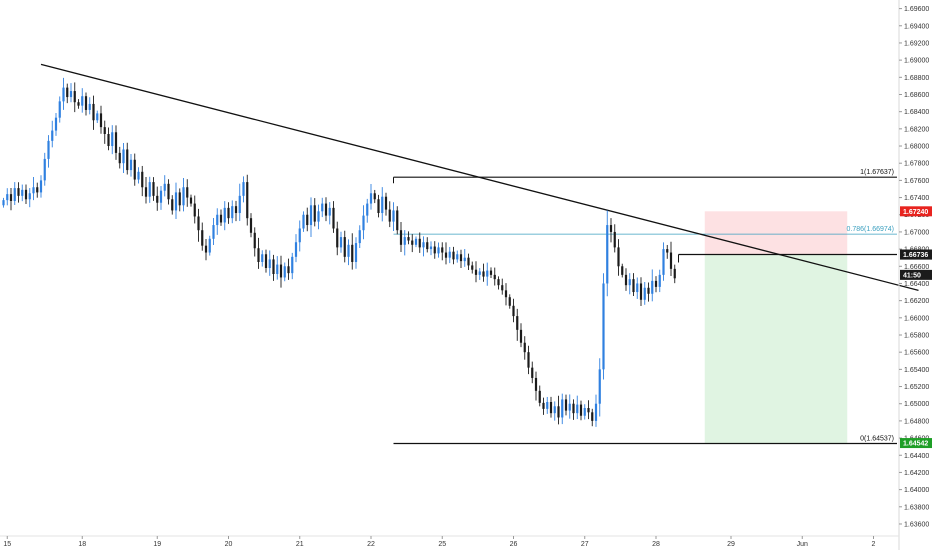 This screenshot has width=932, height=550. What do you see at coordinates (585, 544) in the screenshot?
I see `time-tick-label: 27` at bounding box center [585, 544].